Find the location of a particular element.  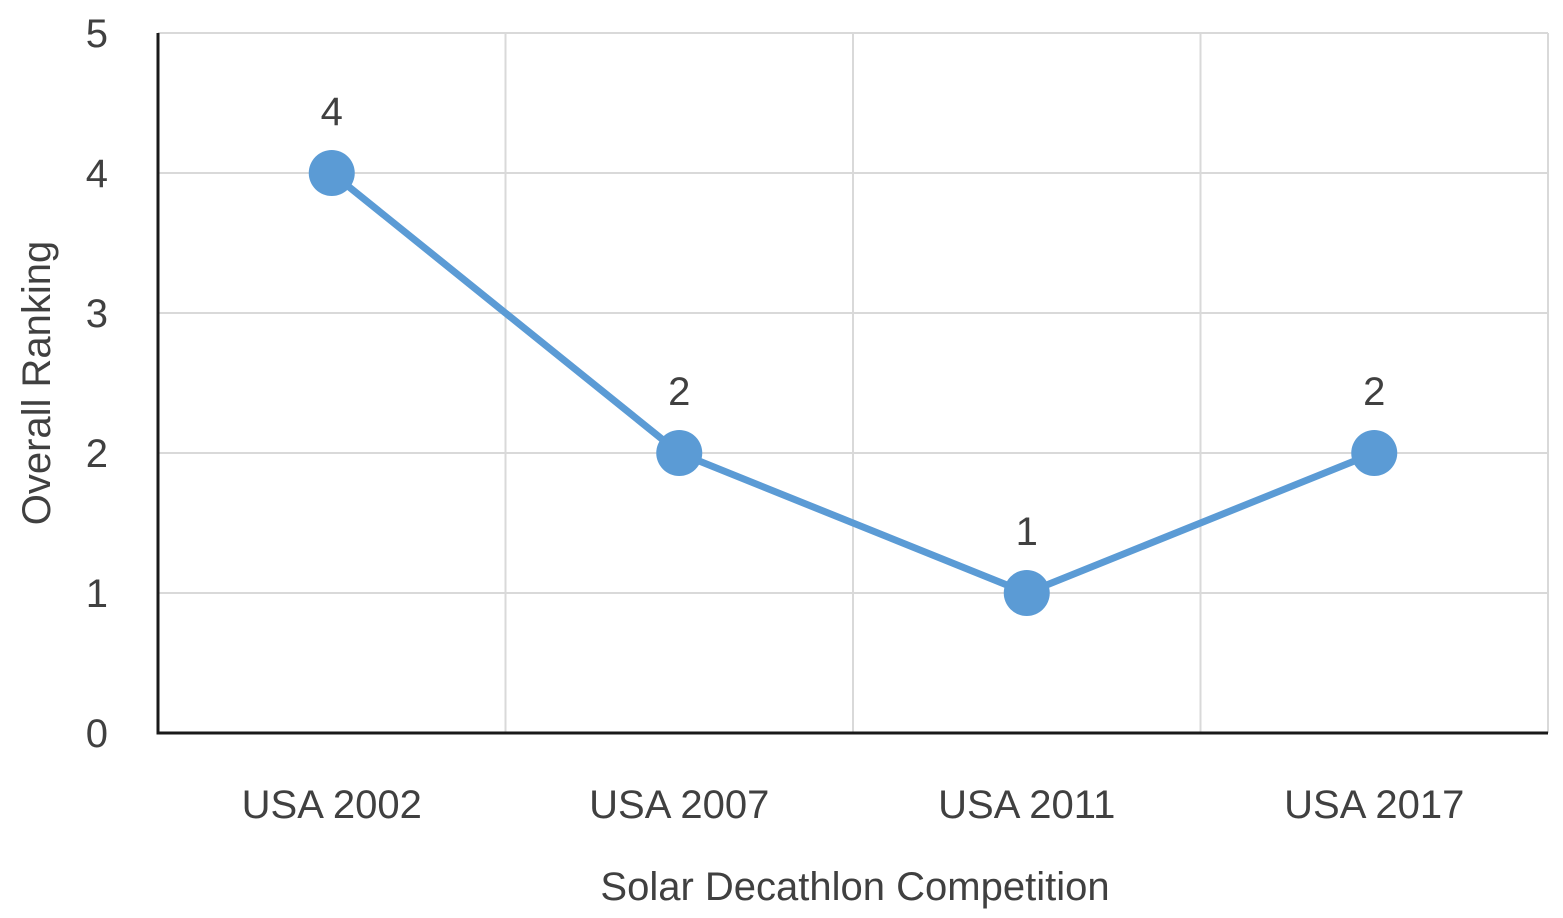

y-axis-title: Overall Ranking is located at coordinates (37, 383).